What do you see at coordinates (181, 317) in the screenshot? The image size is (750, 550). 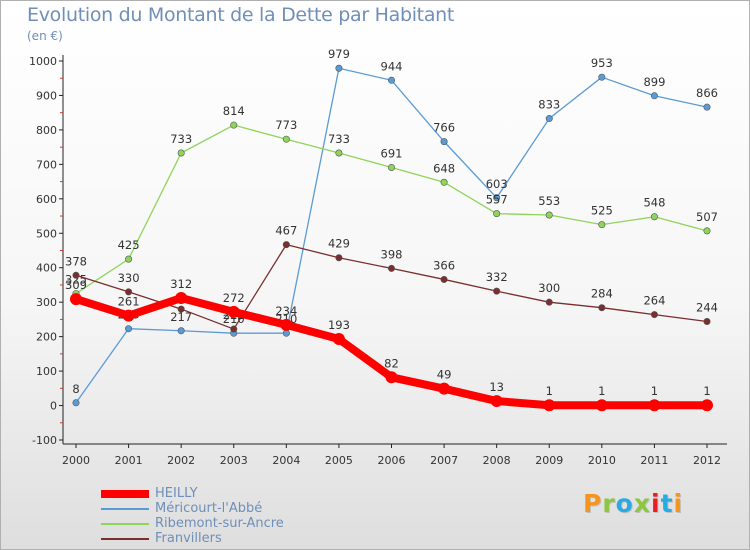 I see `data-label-m-ricourt-l-abb-: 217` at bounding box center [181, 317].